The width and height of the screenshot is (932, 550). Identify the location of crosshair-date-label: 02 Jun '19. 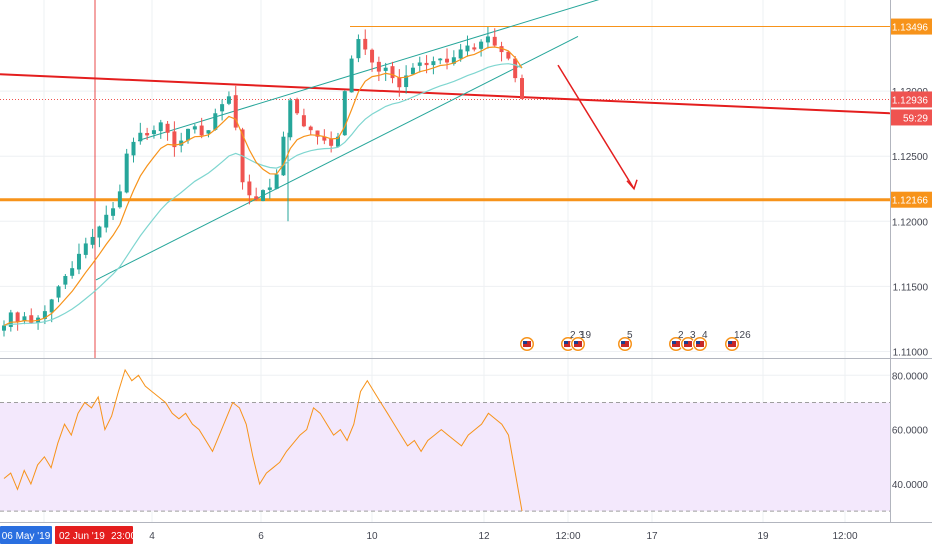
(82, 536).